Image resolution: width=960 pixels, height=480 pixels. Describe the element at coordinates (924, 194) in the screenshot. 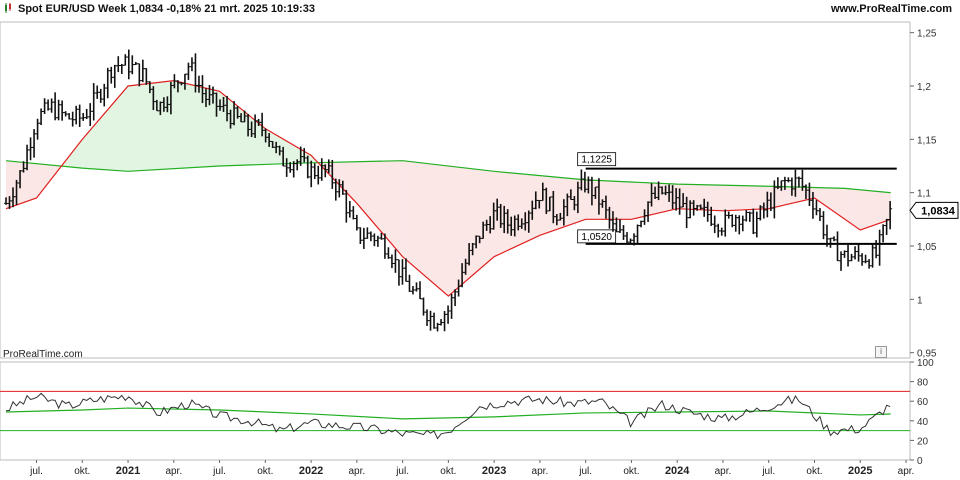

I see `y-tick-label: 1,1` at that location.